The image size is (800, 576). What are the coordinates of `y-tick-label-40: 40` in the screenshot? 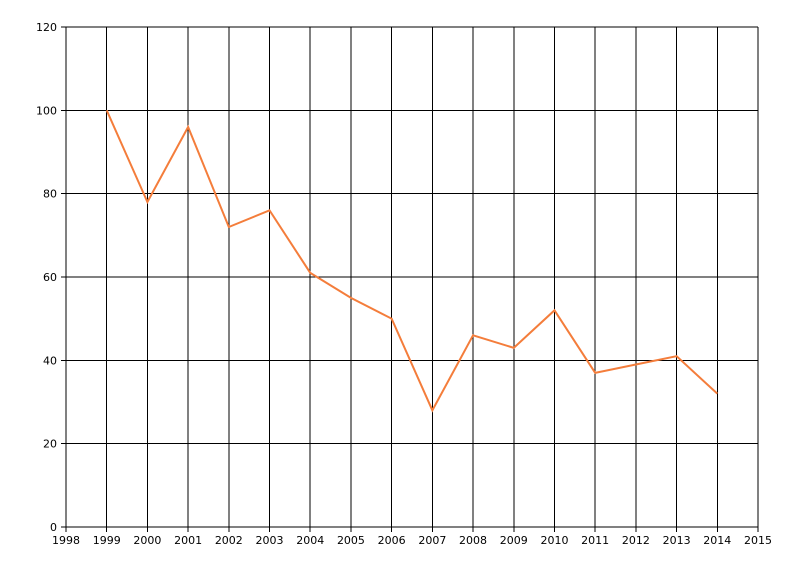 It's located at (50, 360).